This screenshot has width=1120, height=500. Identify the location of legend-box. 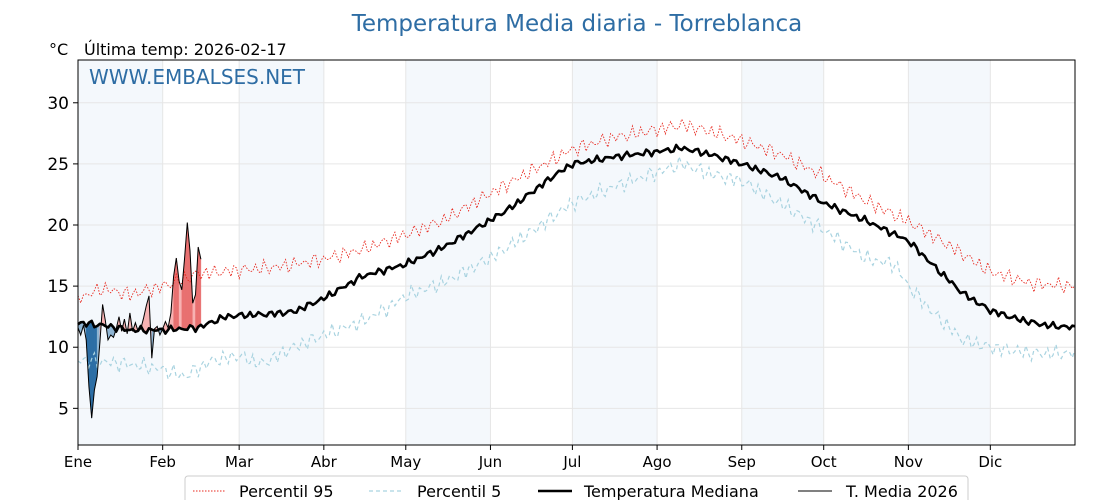
(576, 487).